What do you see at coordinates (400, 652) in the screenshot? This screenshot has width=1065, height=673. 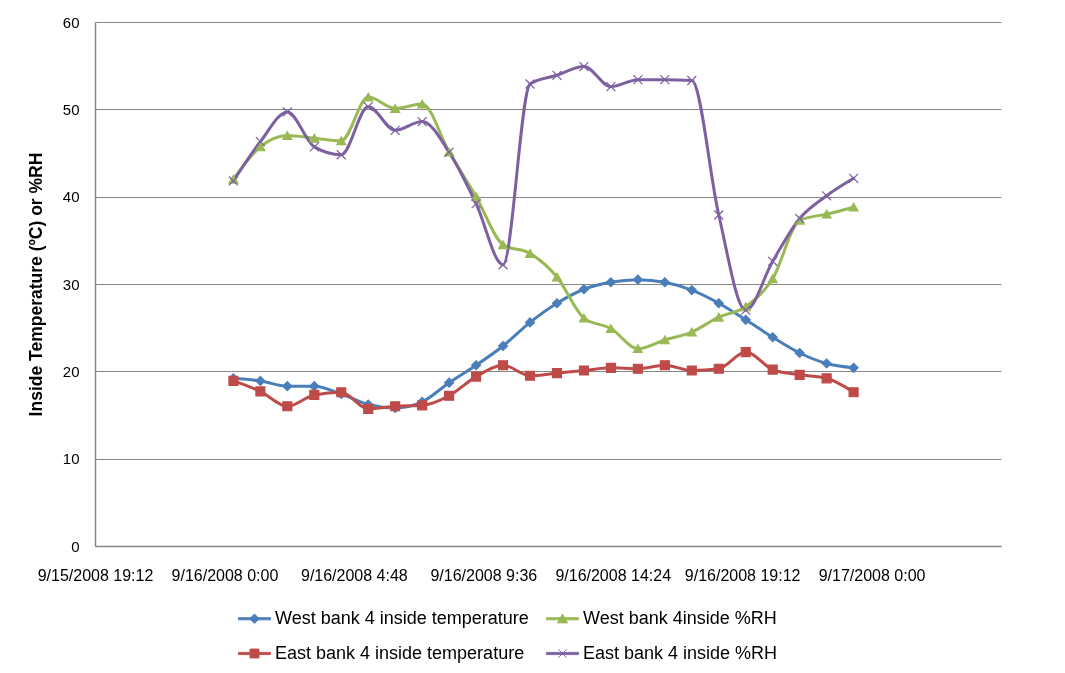 I see `legend-label: East bank 4 inside temperature` at bounding box center [400, 652].